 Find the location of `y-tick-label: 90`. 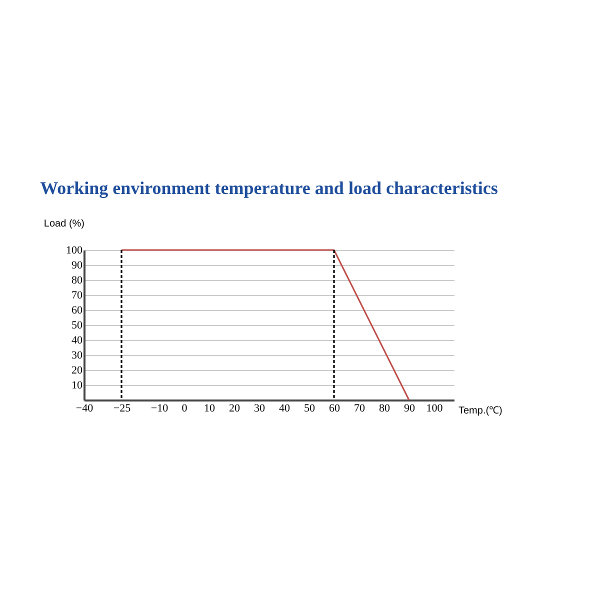

y-tick-label: 90 is located at coordinates (77, 266).